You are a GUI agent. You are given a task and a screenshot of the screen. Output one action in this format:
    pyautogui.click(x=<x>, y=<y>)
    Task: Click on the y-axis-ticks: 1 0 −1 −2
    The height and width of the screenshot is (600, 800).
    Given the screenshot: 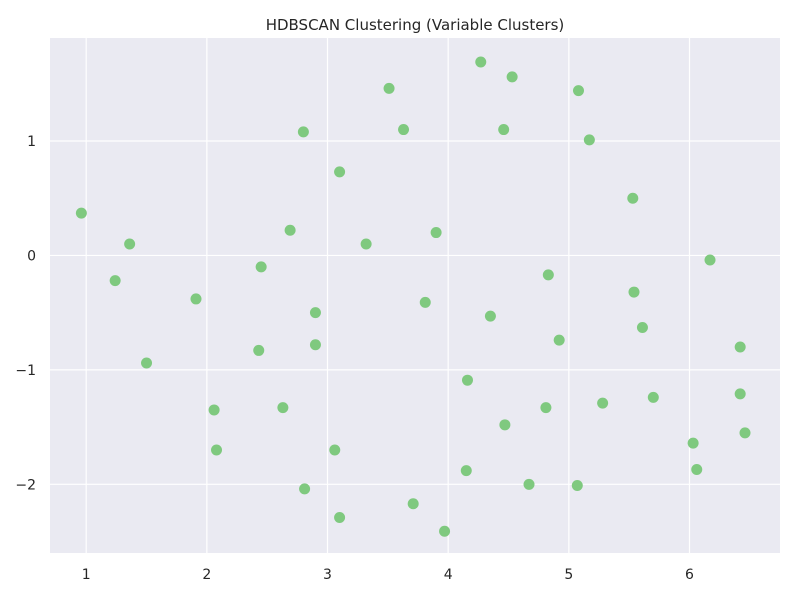 What is the action you would take?
    pyautogui.click(x=25, y=313)
    